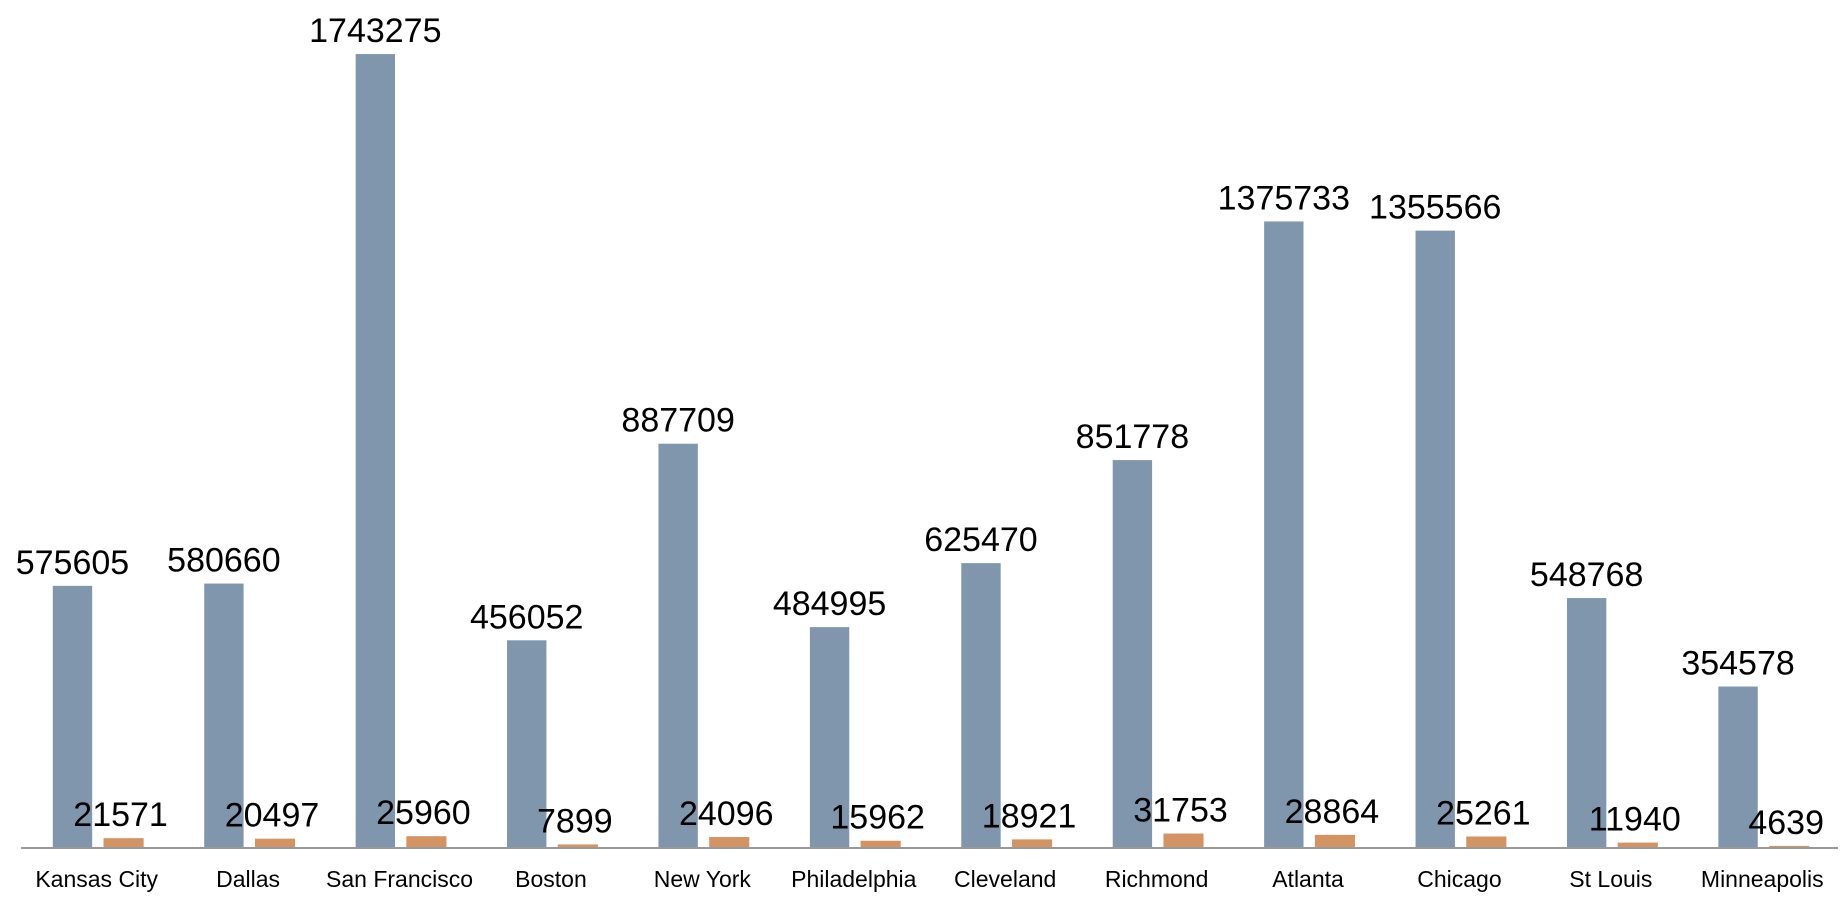 This screenshot has width=1845, height=923. Describe the element at coordinates (1762, 879) in the screenshot. I see `x-tick-label: Minneapolis` at that location.